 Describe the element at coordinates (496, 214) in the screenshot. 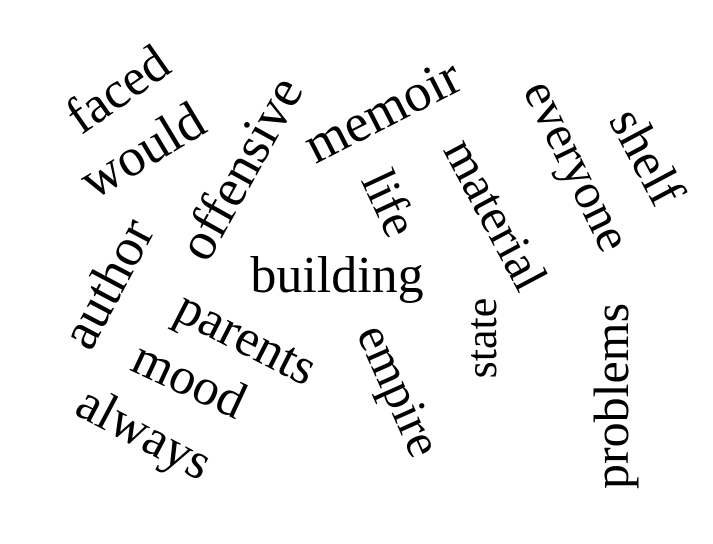

I see `word-material: material` at that location.